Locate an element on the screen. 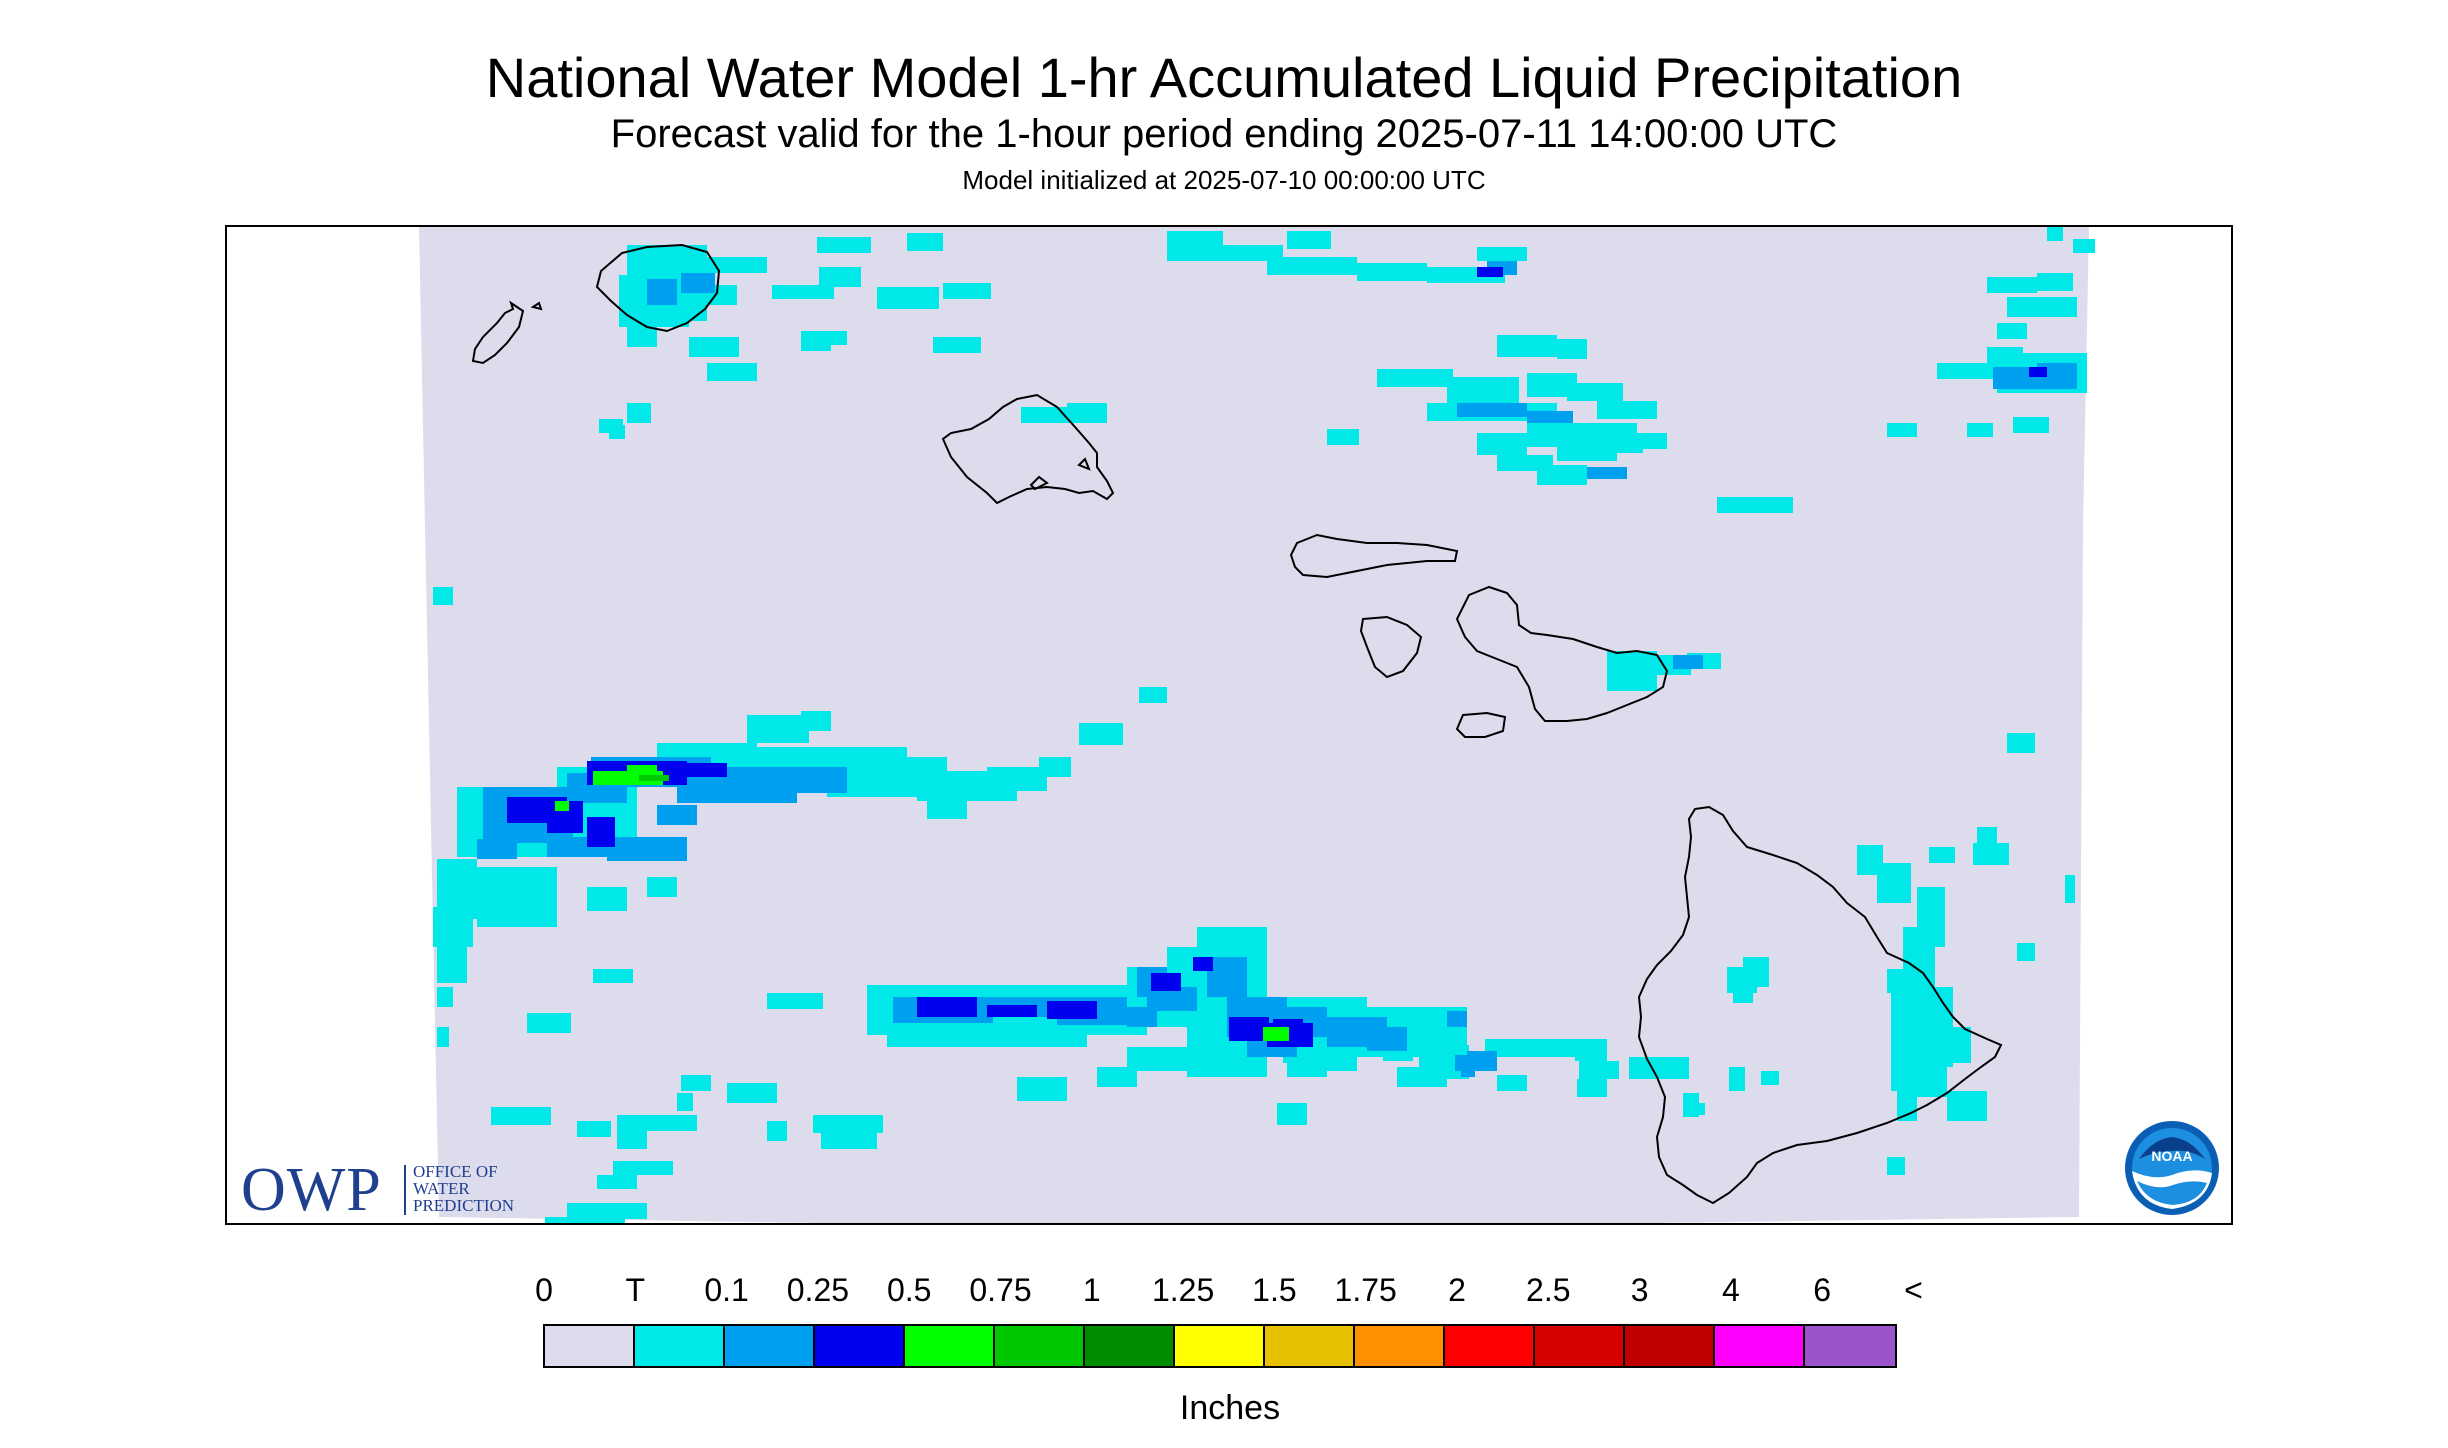  legend-label: 2 is located at coordinates (1457, 1290).